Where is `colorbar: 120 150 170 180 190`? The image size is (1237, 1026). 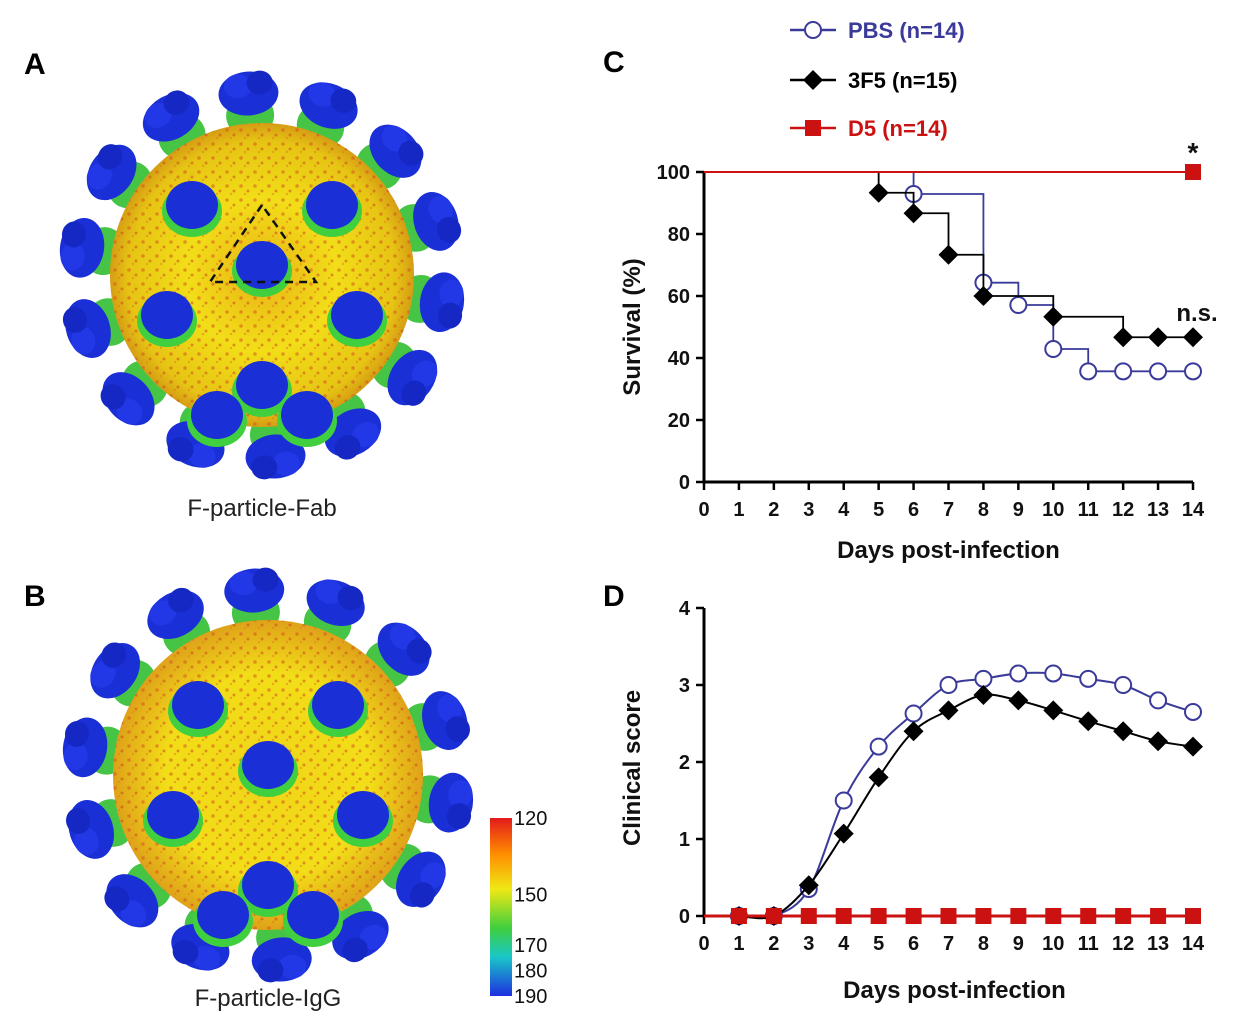 colorbar: 120 150 170 180 190 is located at coordinates (518, 908).